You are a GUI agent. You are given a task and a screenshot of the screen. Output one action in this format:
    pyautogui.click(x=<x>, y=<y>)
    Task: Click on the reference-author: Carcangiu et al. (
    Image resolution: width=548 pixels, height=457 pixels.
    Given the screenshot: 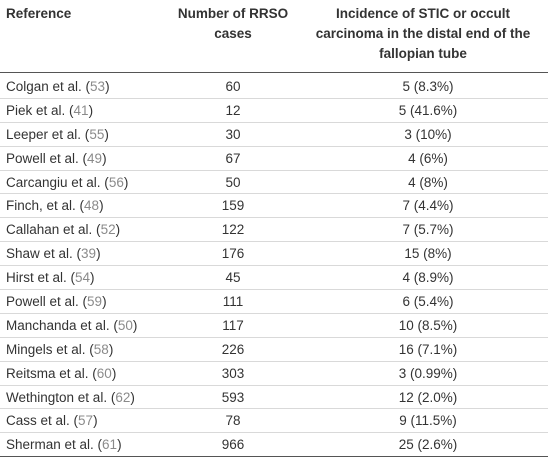 What is the action you would take?
    pyautogui.click(x=57, y=182)
    